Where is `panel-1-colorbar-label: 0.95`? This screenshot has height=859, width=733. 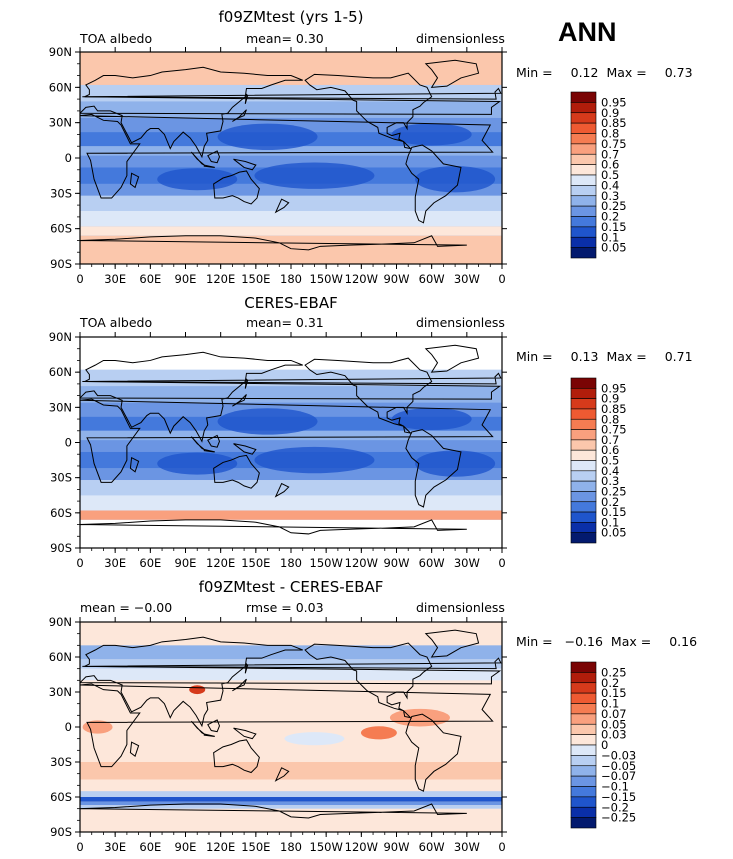
panel-1-colorbar-label: 0.95 is located at coordinates (614, 102).